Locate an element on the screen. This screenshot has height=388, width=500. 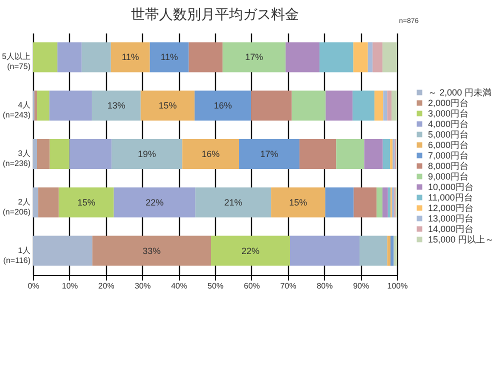
legend-label: 7,000円台 is located at coordinates (448, 155).